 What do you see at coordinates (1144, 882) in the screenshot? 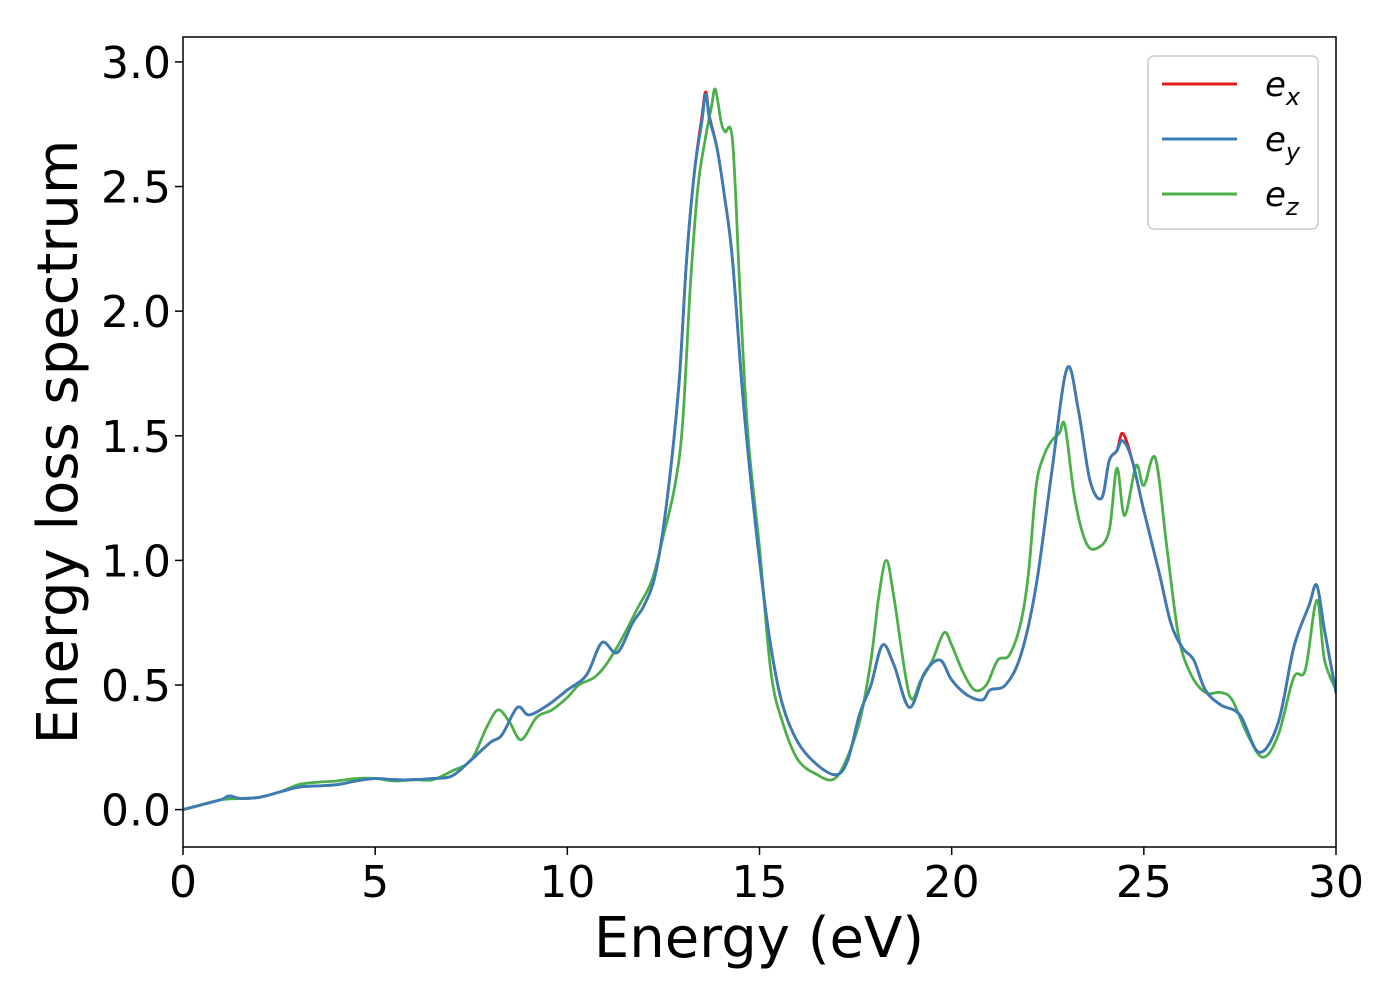
I see `x-tick-label: 25` at bounding box center [1144, 882].